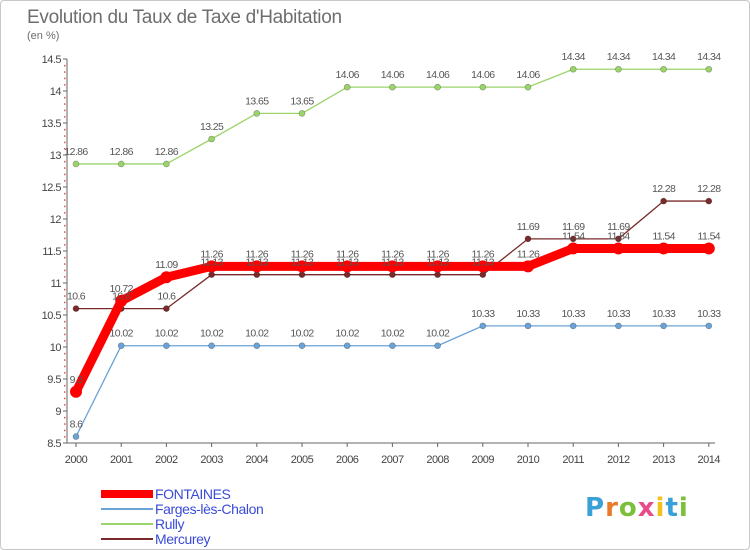 The height and width of the screenshot is (550, 750). I want to click on x-tick-label: 2007, so click(392, 460).